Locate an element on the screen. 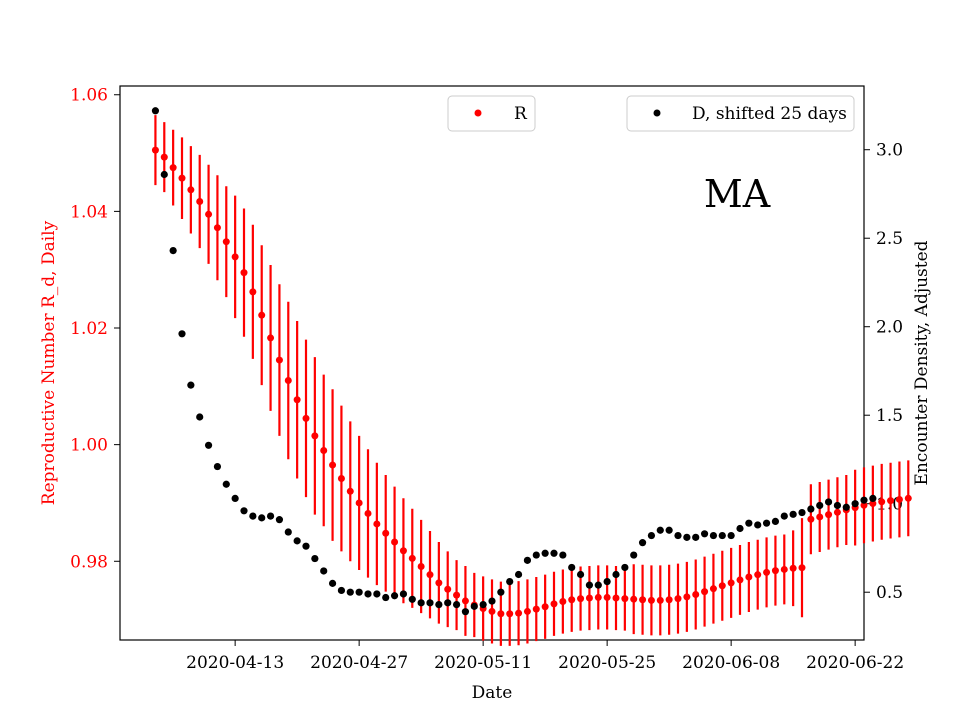 This screenshot has width=960, height=720. x-tick-label: 2020-05-25 is located at coordinates (607, 663).